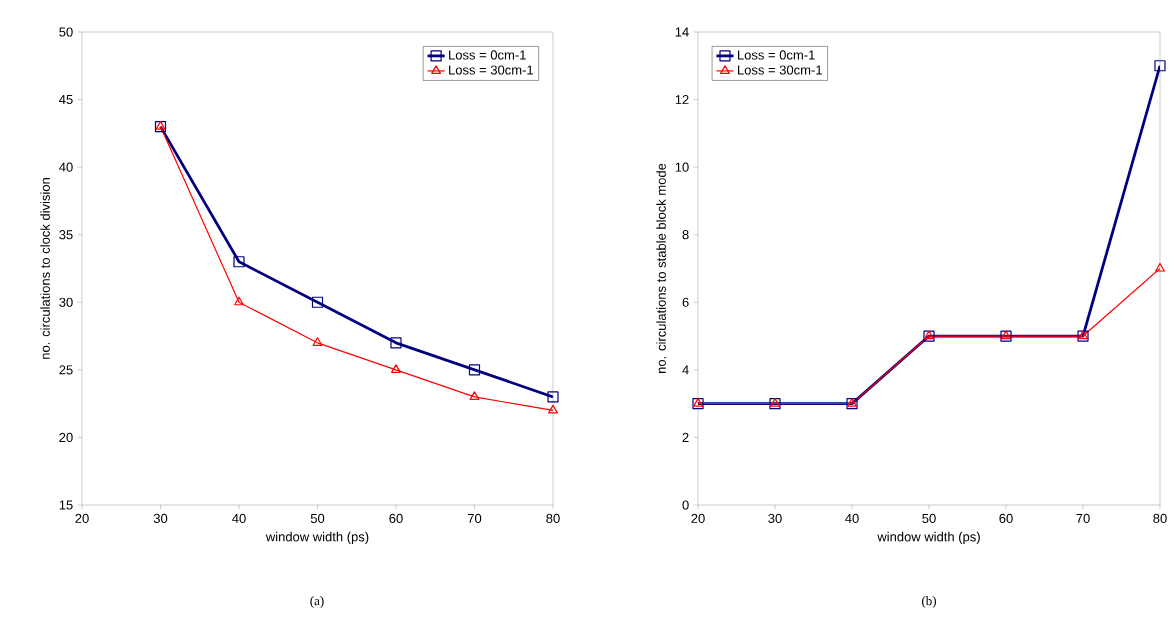  I want to click on y-tick-label: 6, so click(685, 302).